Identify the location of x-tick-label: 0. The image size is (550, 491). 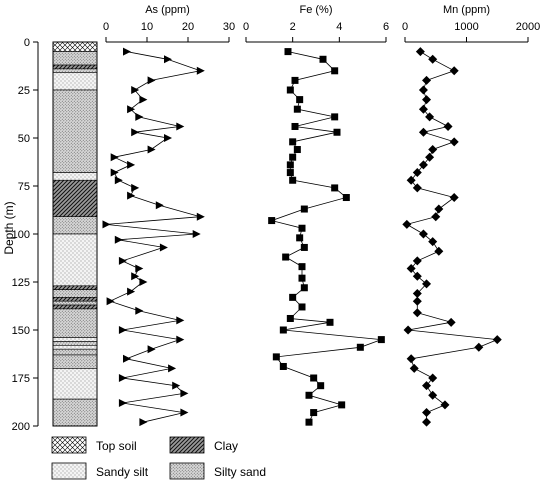
(106, 27).